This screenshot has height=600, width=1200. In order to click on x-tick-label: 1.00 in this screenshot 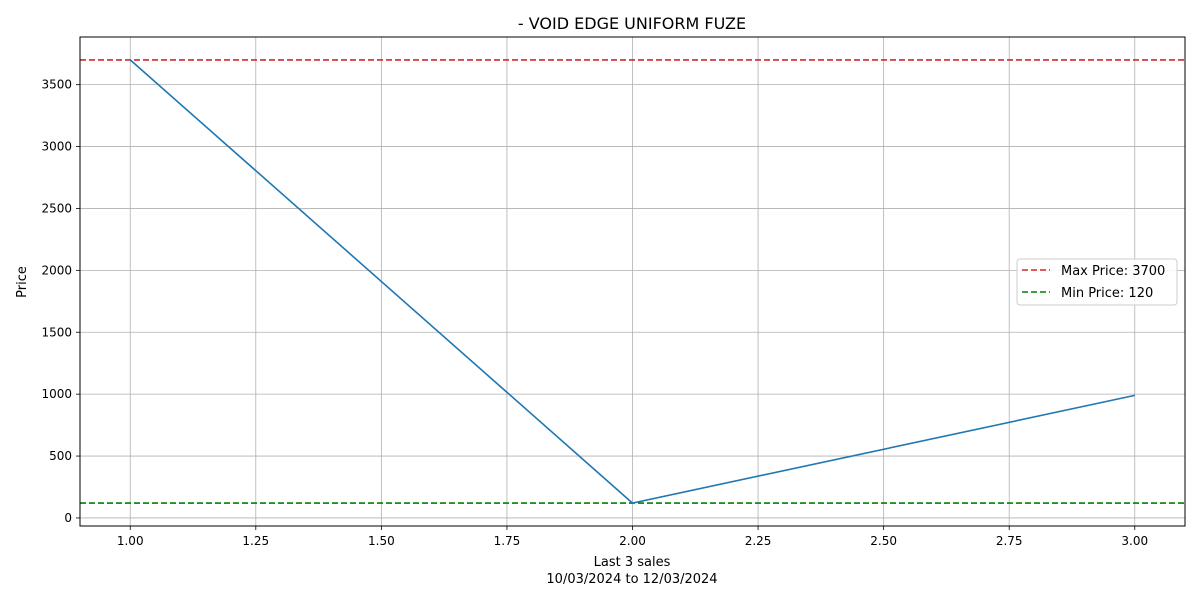, I will do `click(130, 541)`.